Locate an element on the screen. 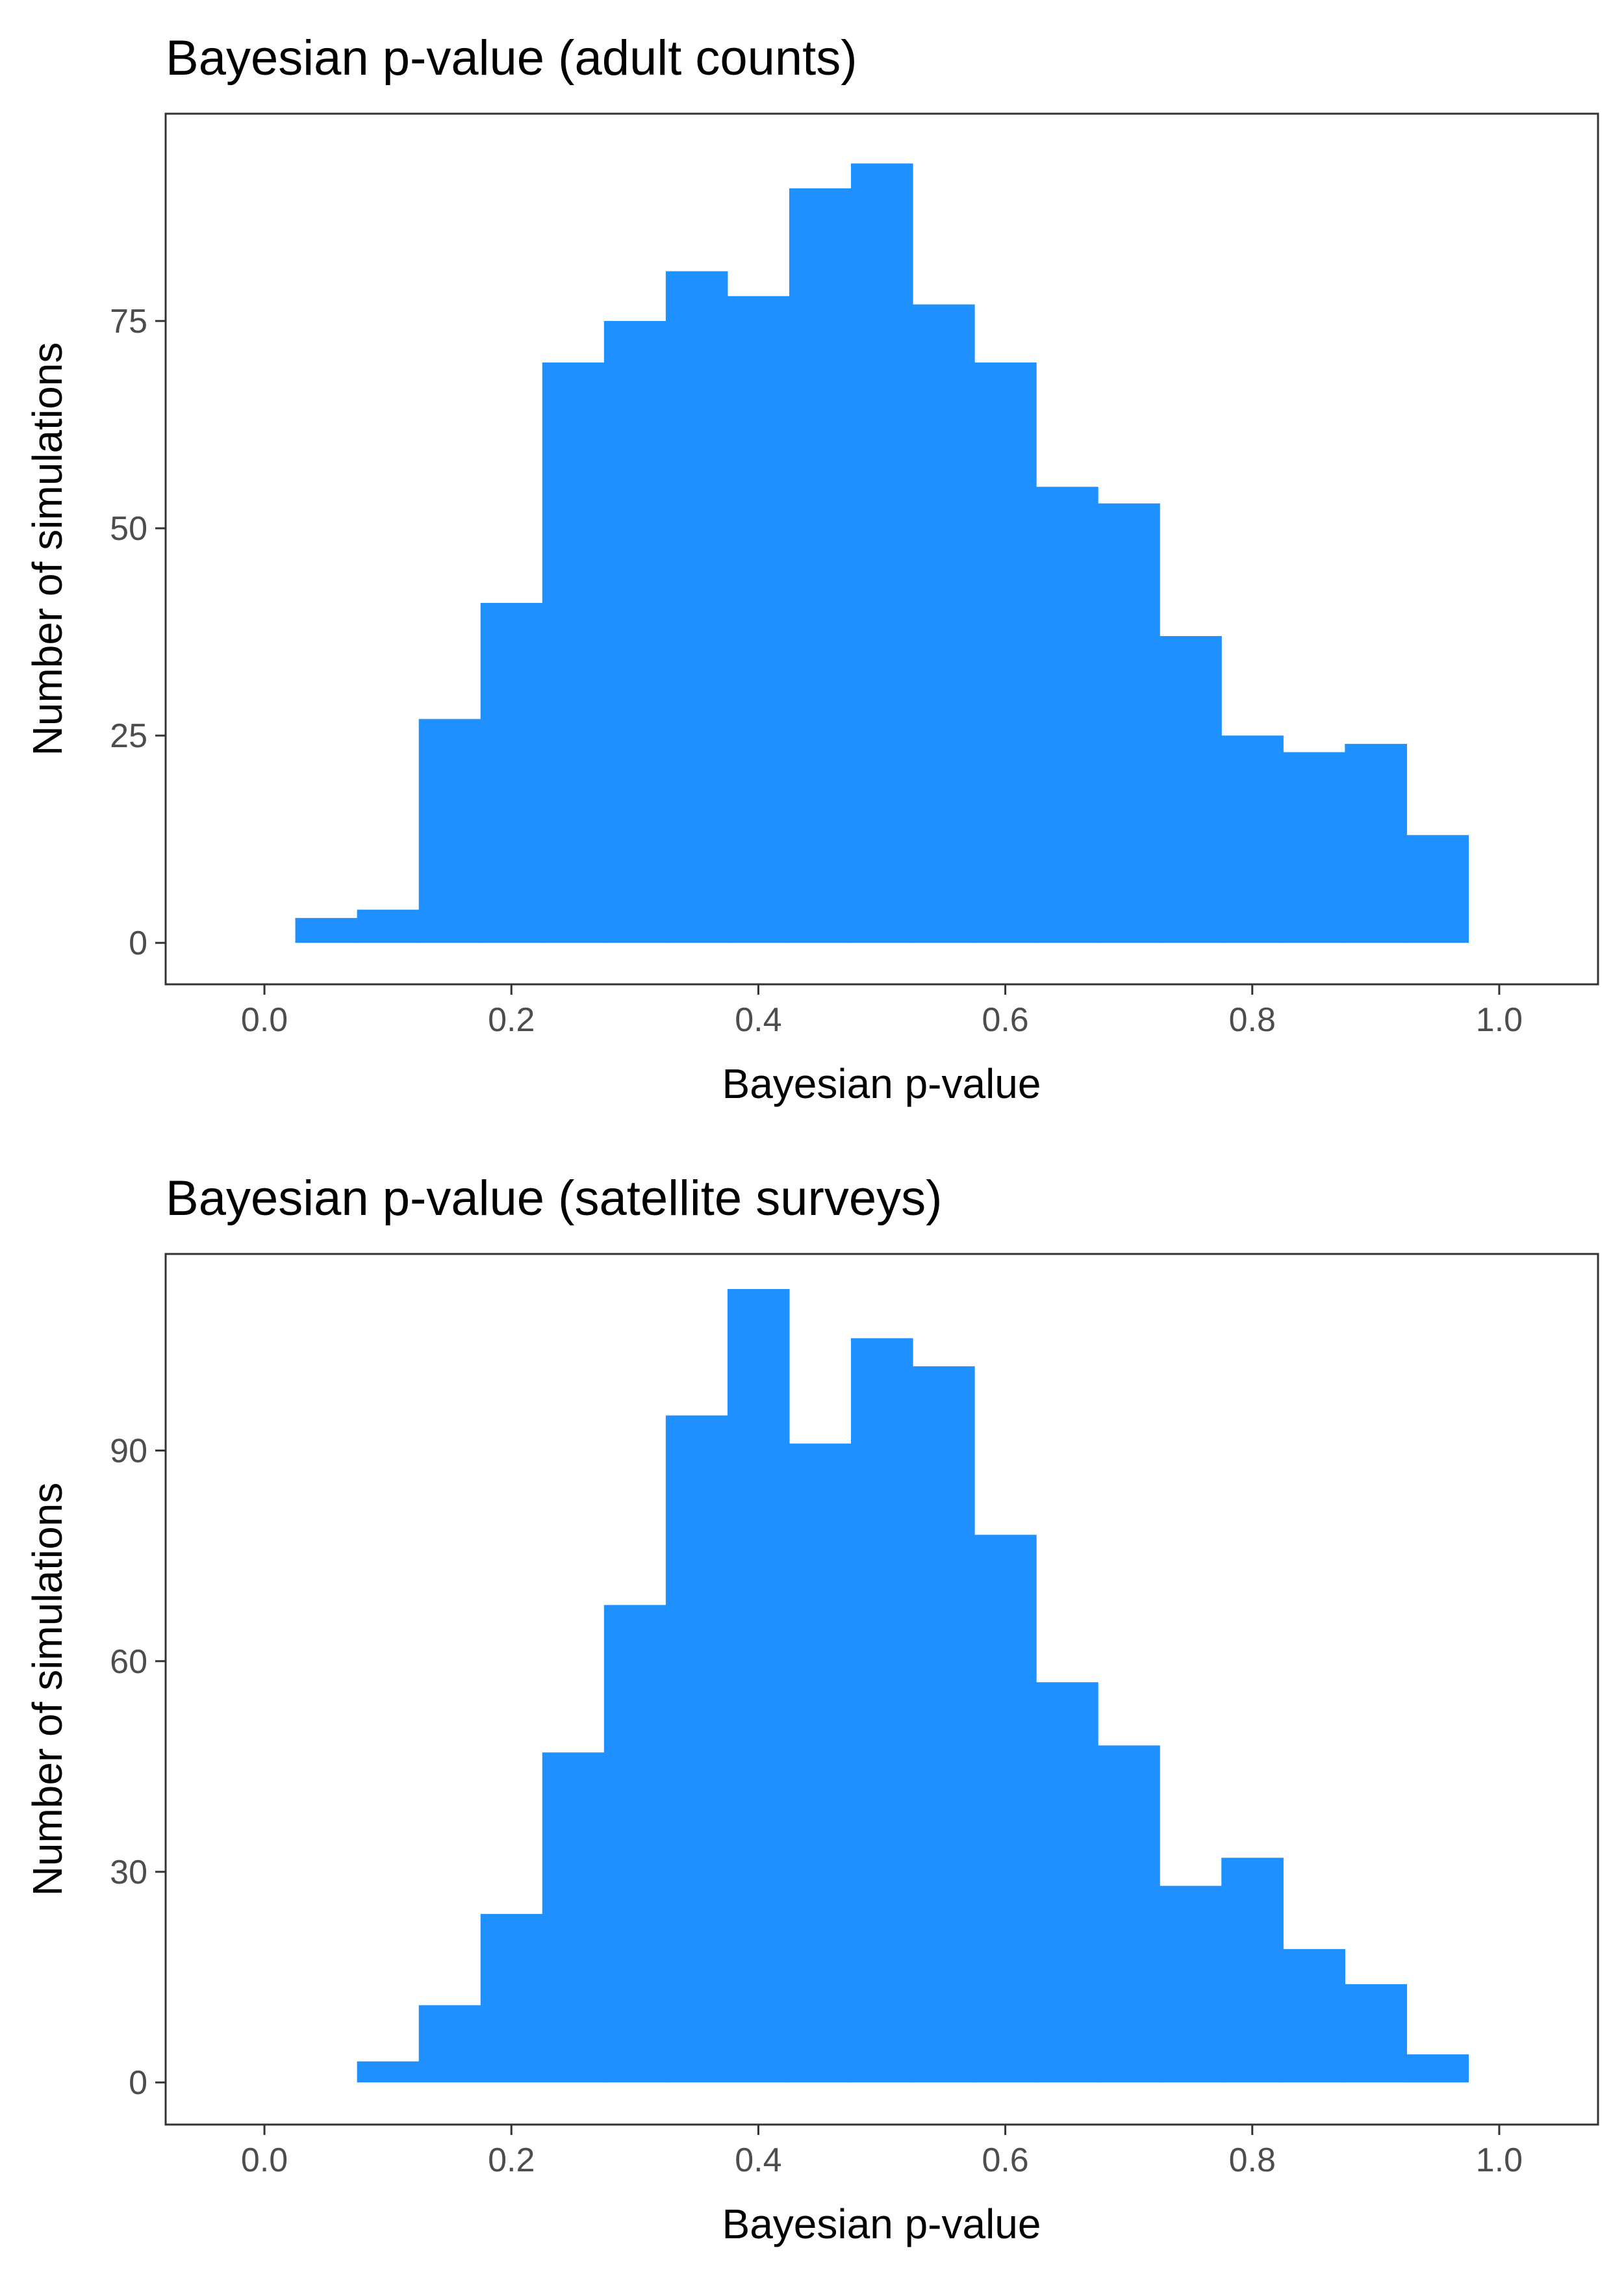 The image size is (1624, 2274). y-tick-label: 90 is located at coordinates (128, 1451).